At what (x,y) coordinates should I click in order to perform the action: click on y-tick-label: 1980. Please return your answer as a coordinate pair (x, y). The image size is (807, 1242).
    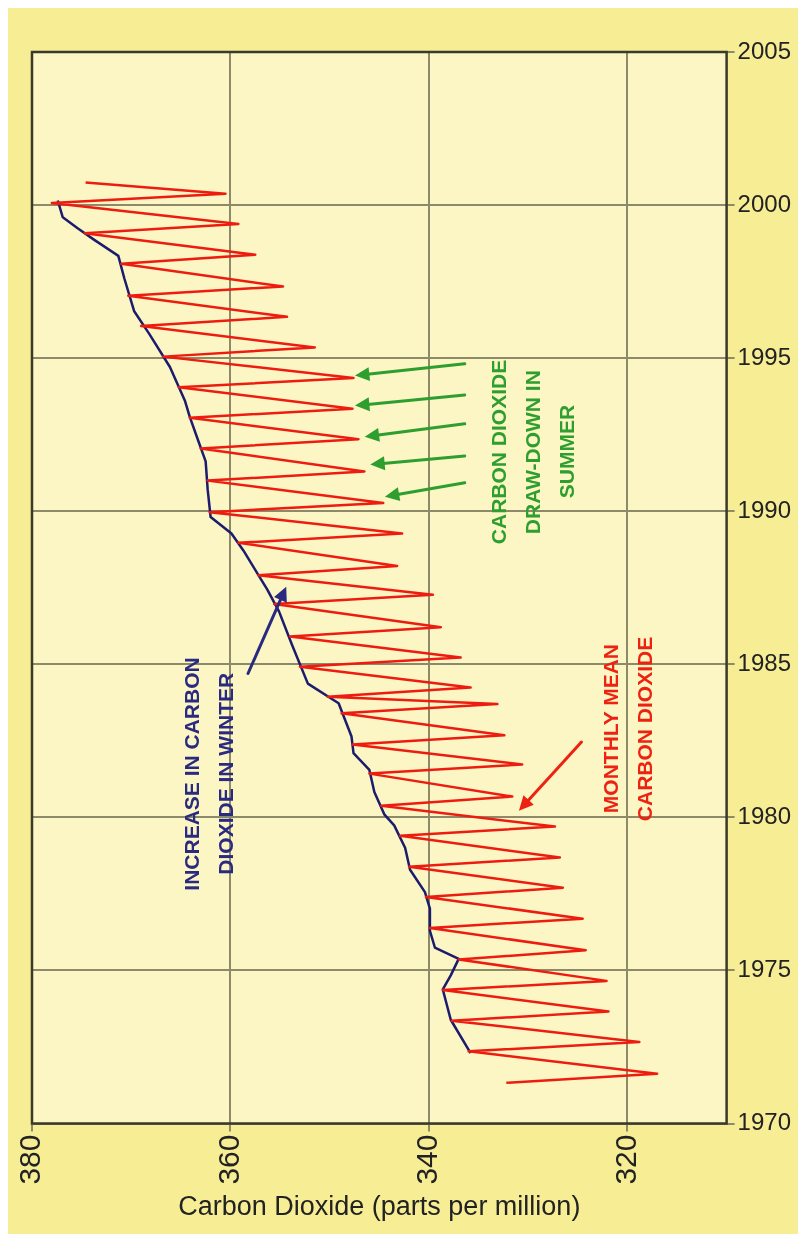
    Looking at the image, I should click on (764, 816).